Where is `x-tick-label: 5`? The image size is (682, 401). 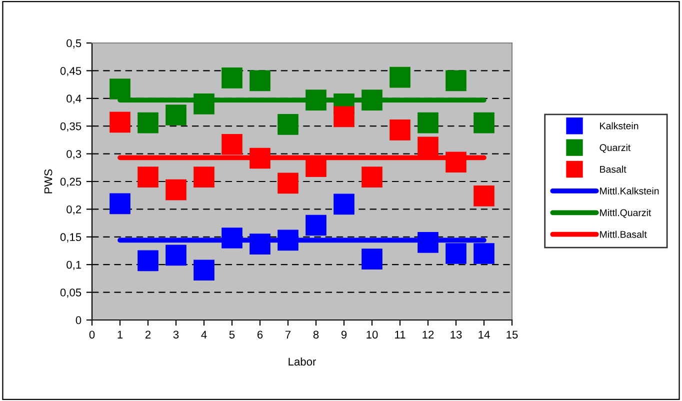 x-tick-label: 5 is located at coordinates (232, 334).